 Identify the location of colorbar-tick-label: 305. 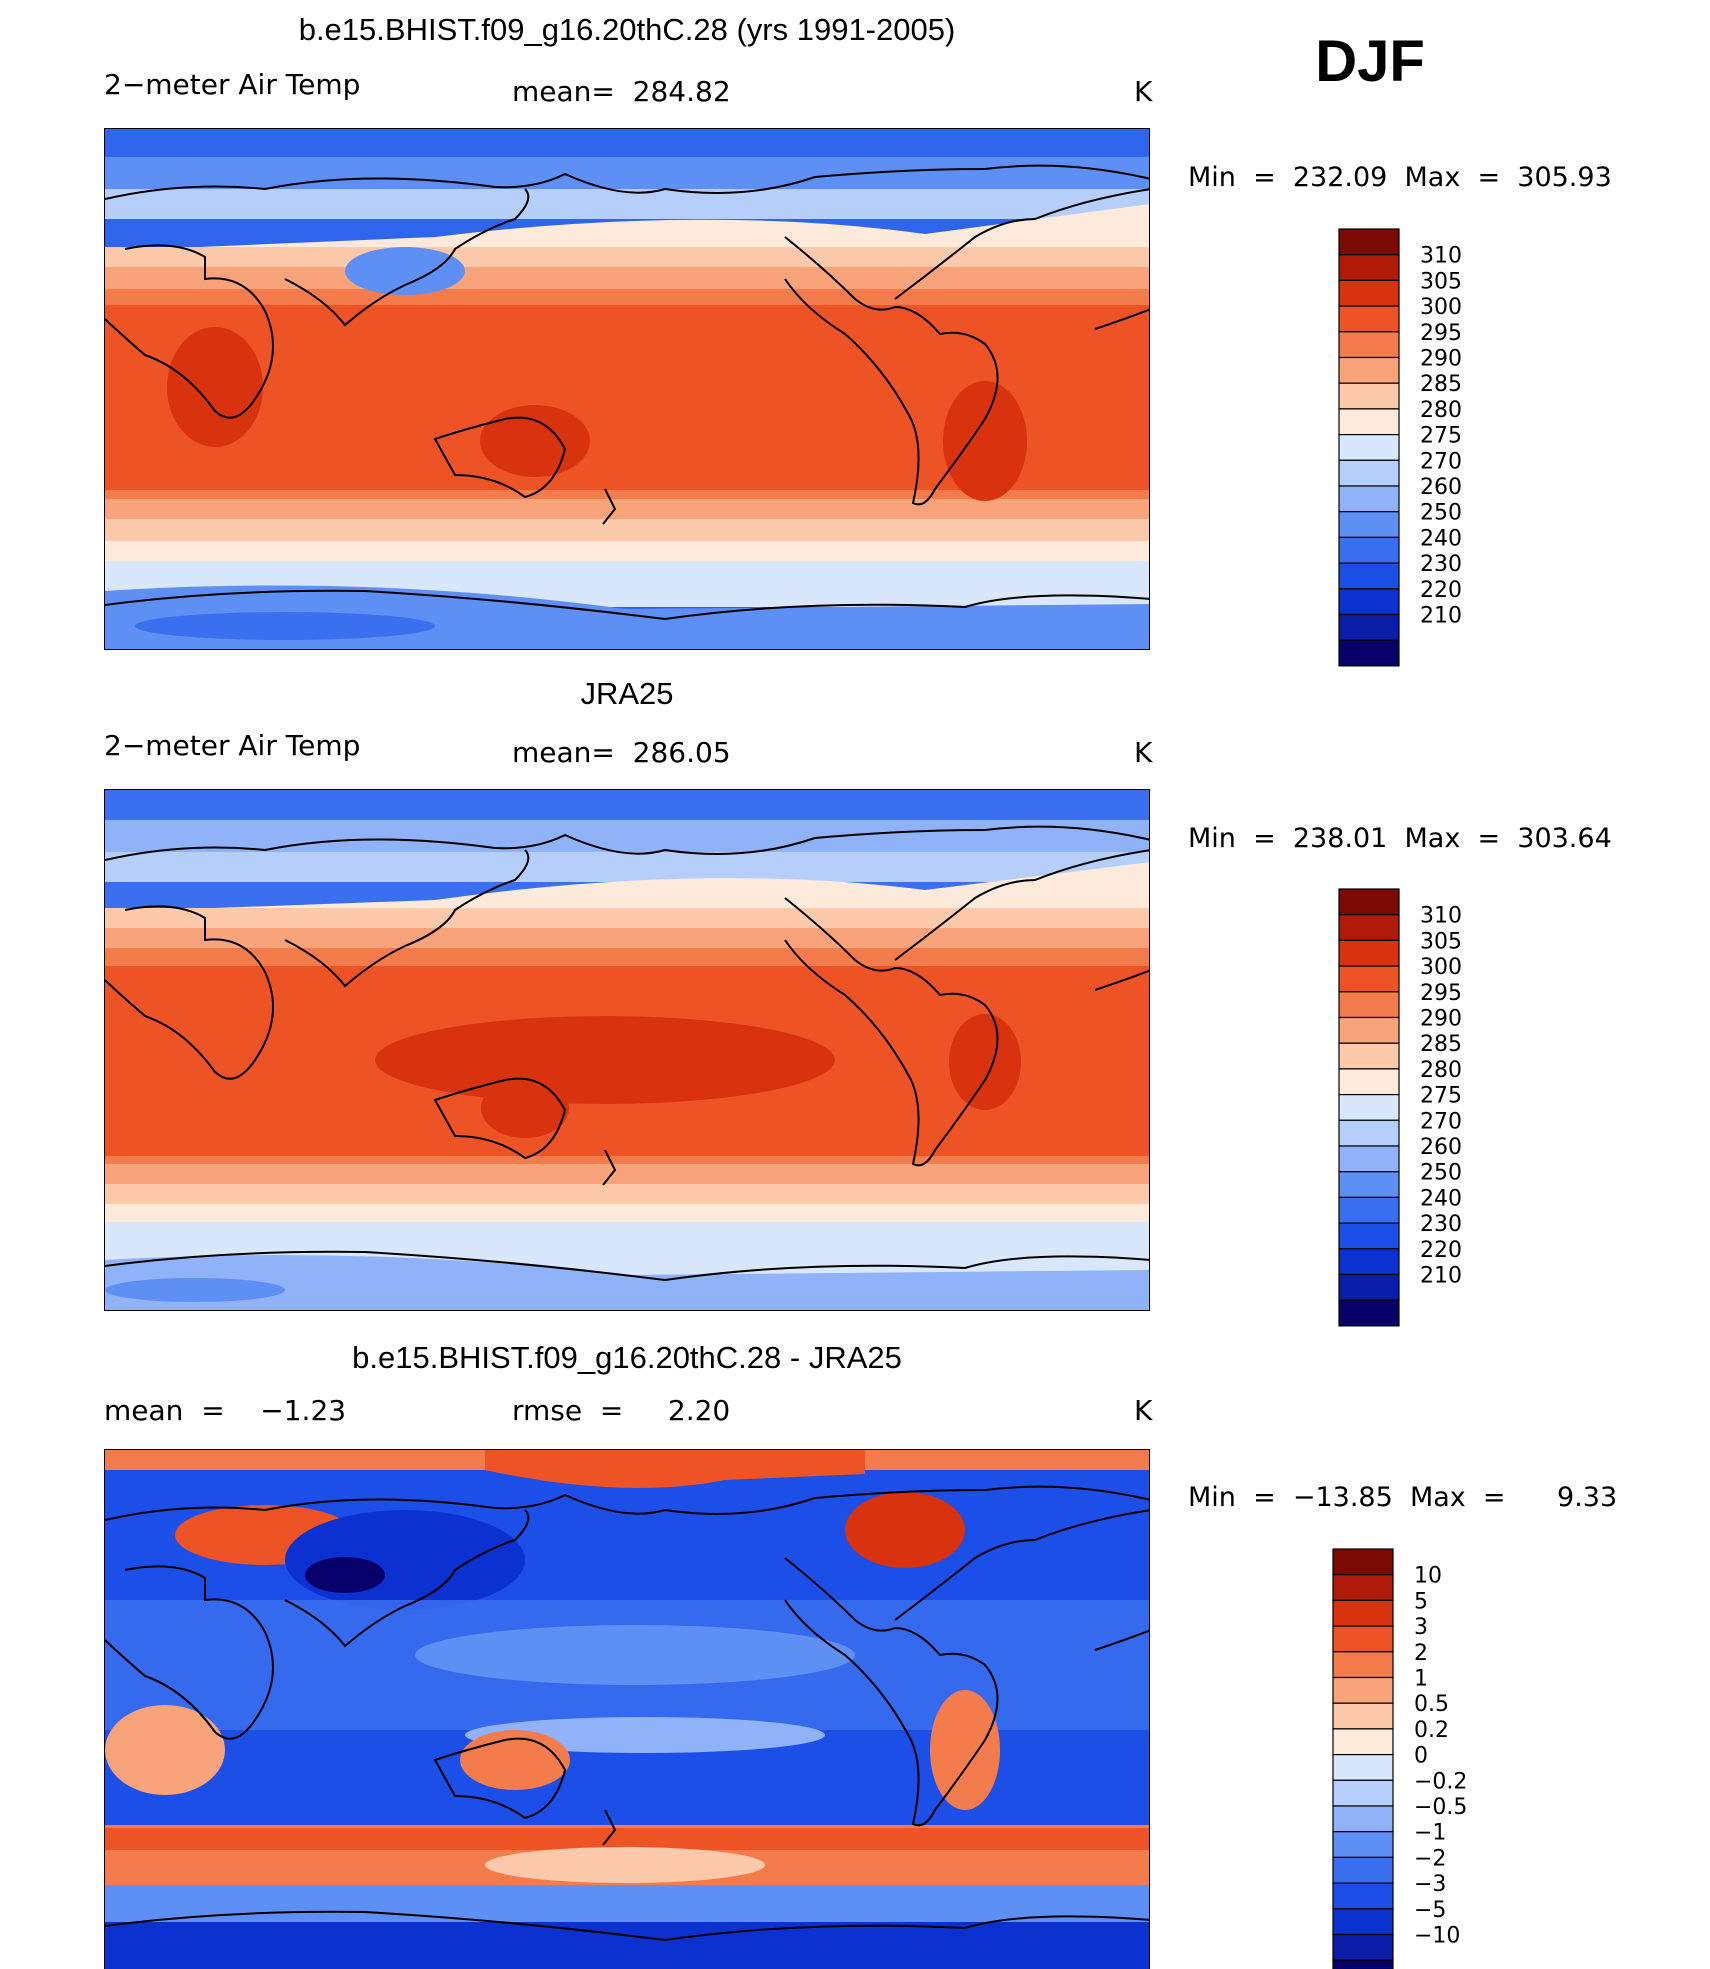
(1441, 941).